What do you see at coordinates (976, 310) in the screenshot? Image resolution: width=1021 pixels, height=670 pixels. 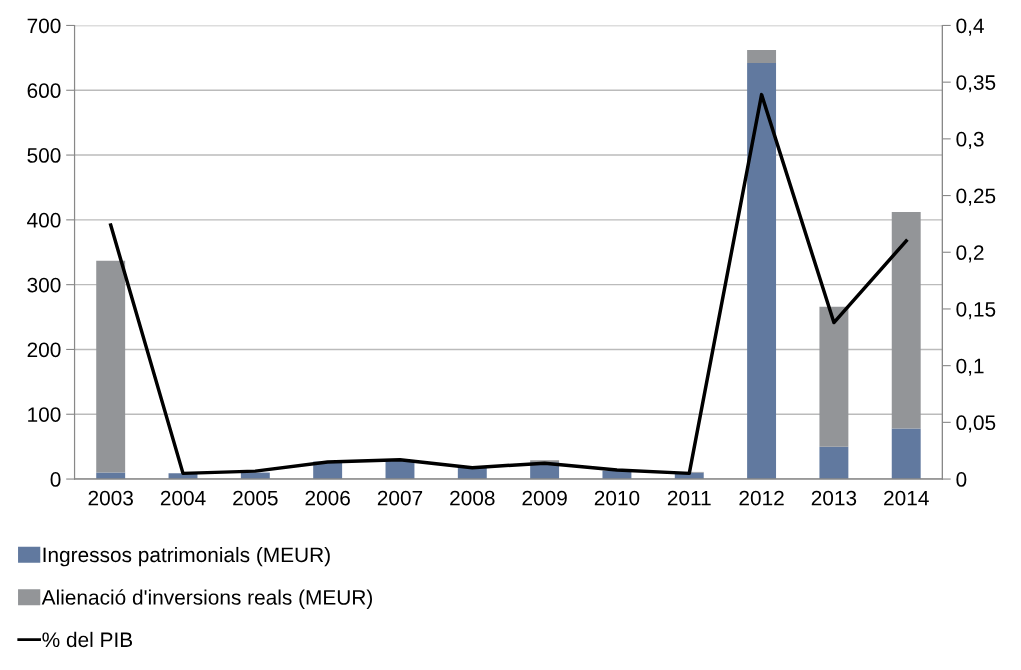 I see `y2-tick-label: 0,15` at bounding box center [976, 310].